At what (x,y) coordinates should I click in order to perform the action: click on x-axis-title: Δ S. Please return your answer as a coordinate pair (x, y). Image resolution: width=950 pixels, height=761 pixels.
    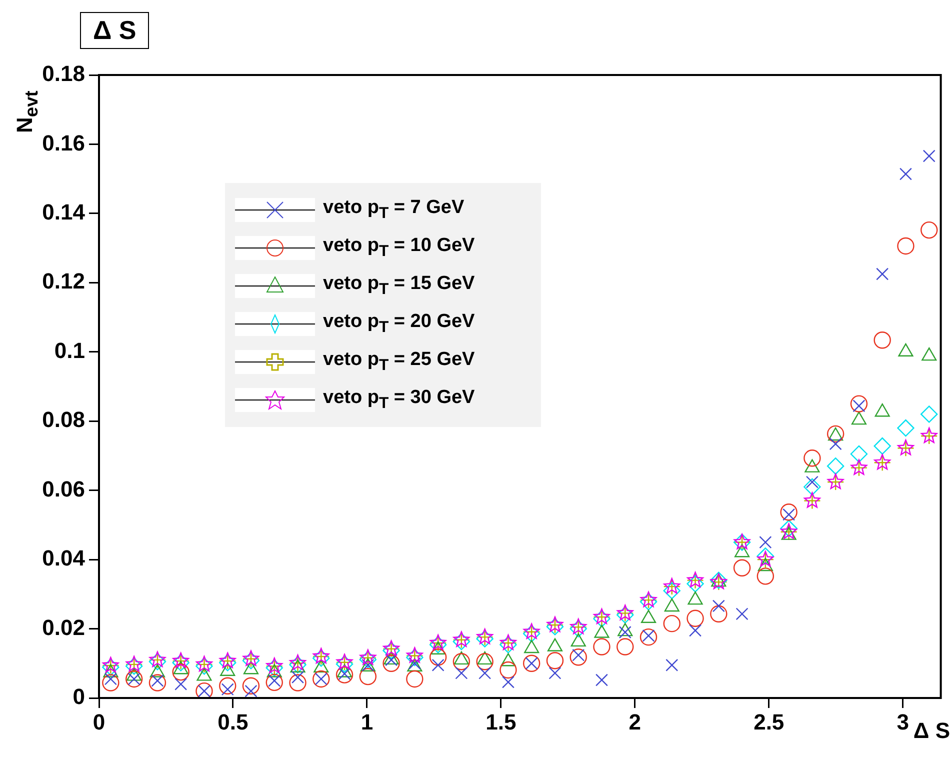
    Looking at the image, I should click on (931, 731).